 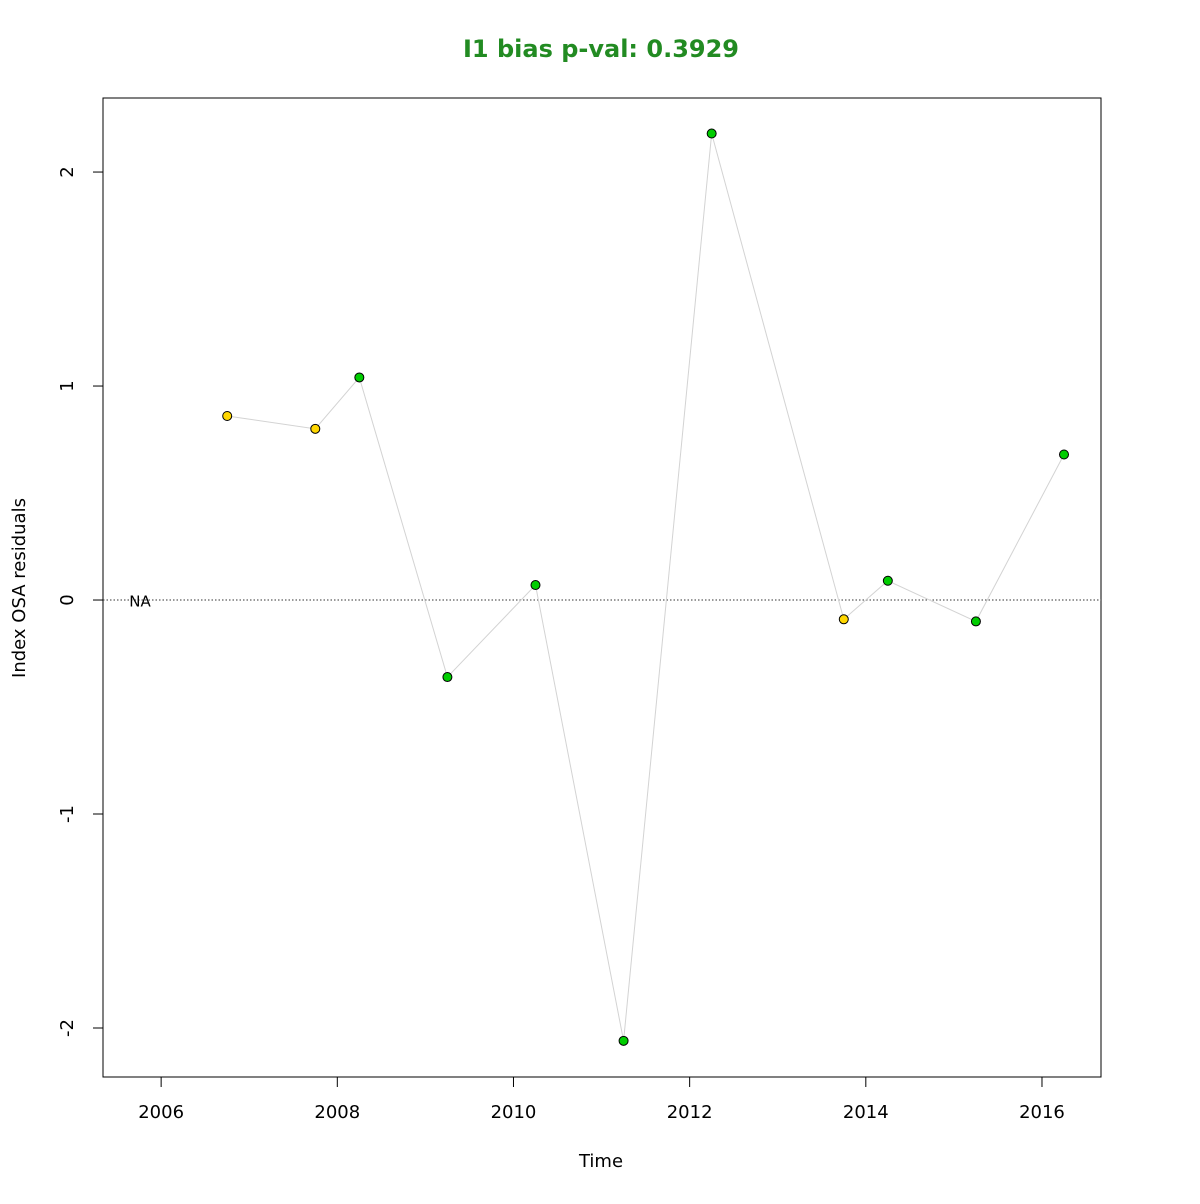 I want to click on x-axis-label: Time, so click(x=600, y=1161).